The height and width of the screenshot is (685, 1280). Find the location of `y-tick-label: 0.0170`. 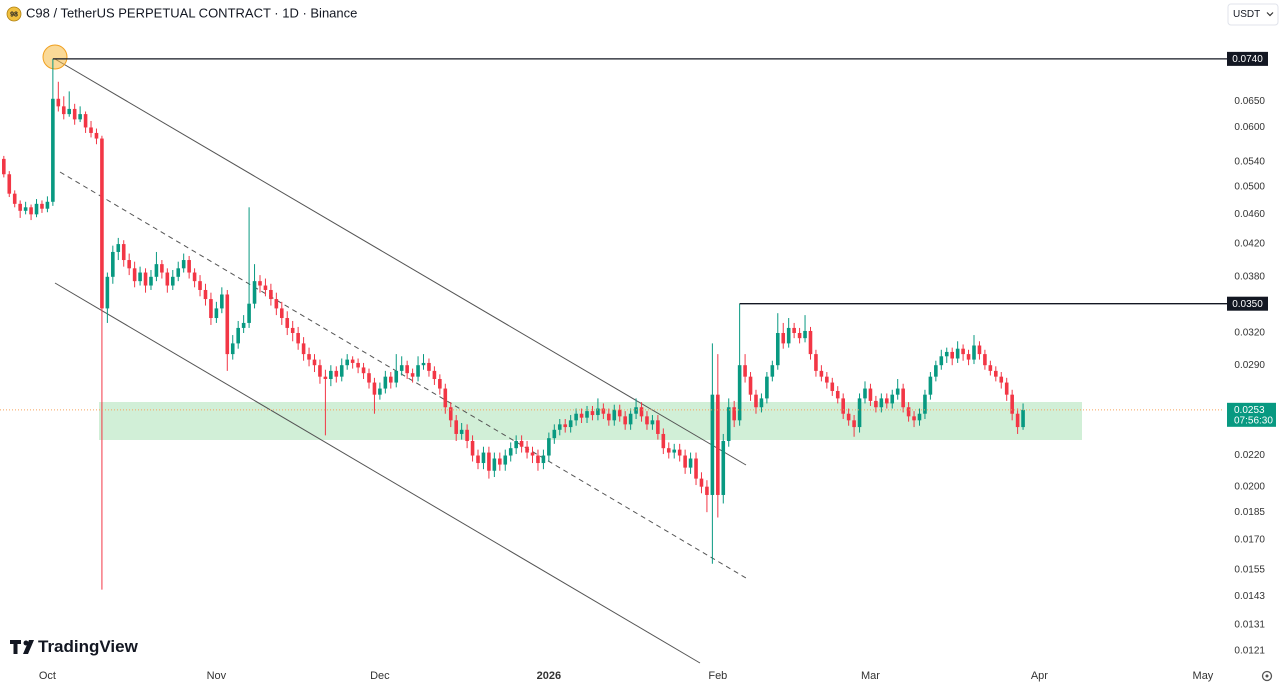

y-tick-label: 0.0170 is located at coordinates (1249, 539).